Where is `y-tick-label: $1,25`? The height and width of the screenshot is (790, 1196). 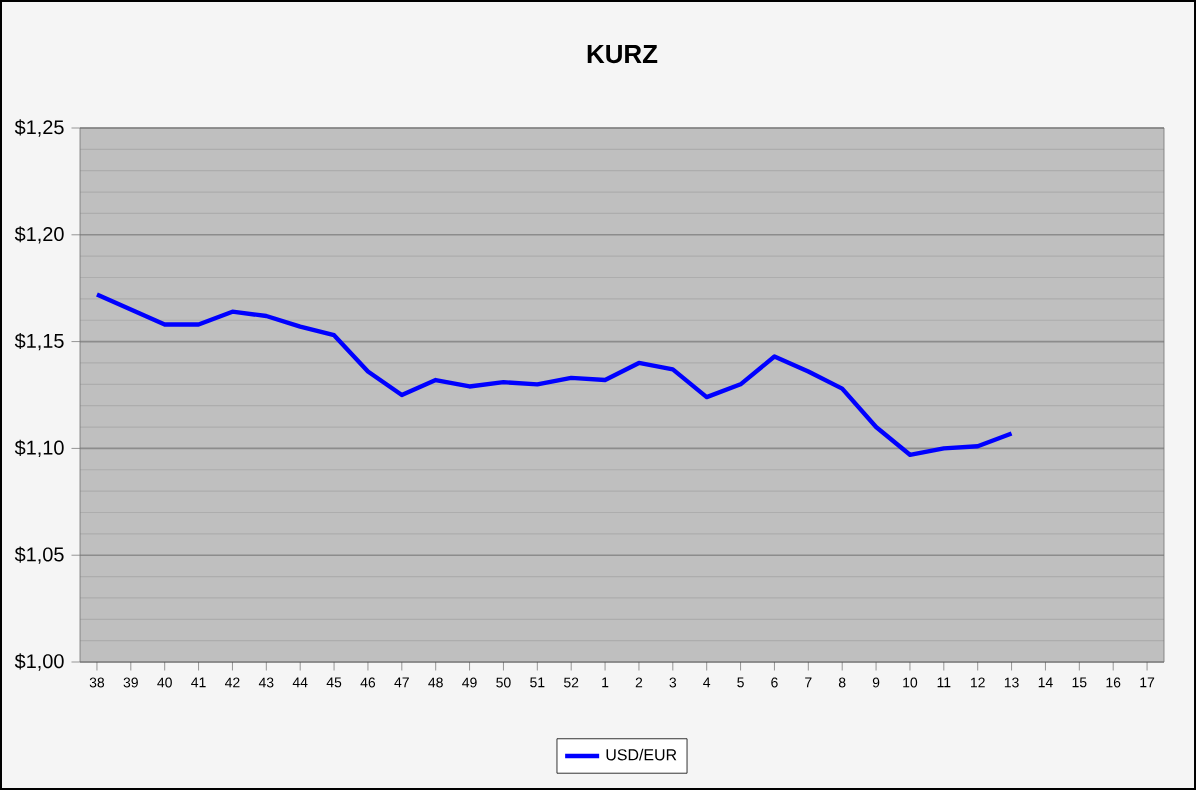
y-tick-label: $1,25 is located at coordinates (39, 128).